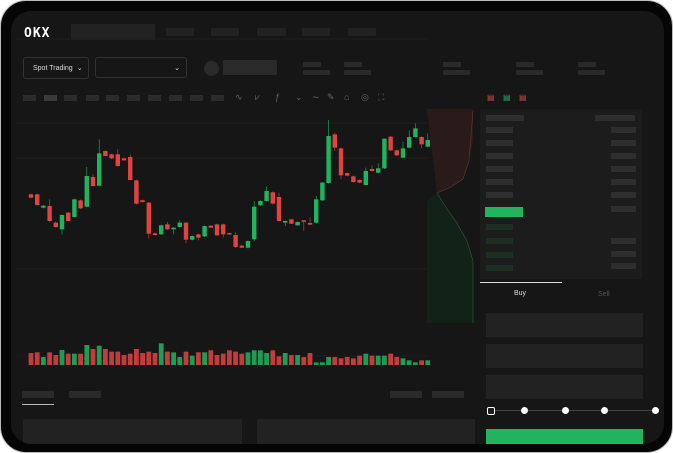 This screenshot has width=673, height=453. I want to click on amount-slider, so click(573, 410).